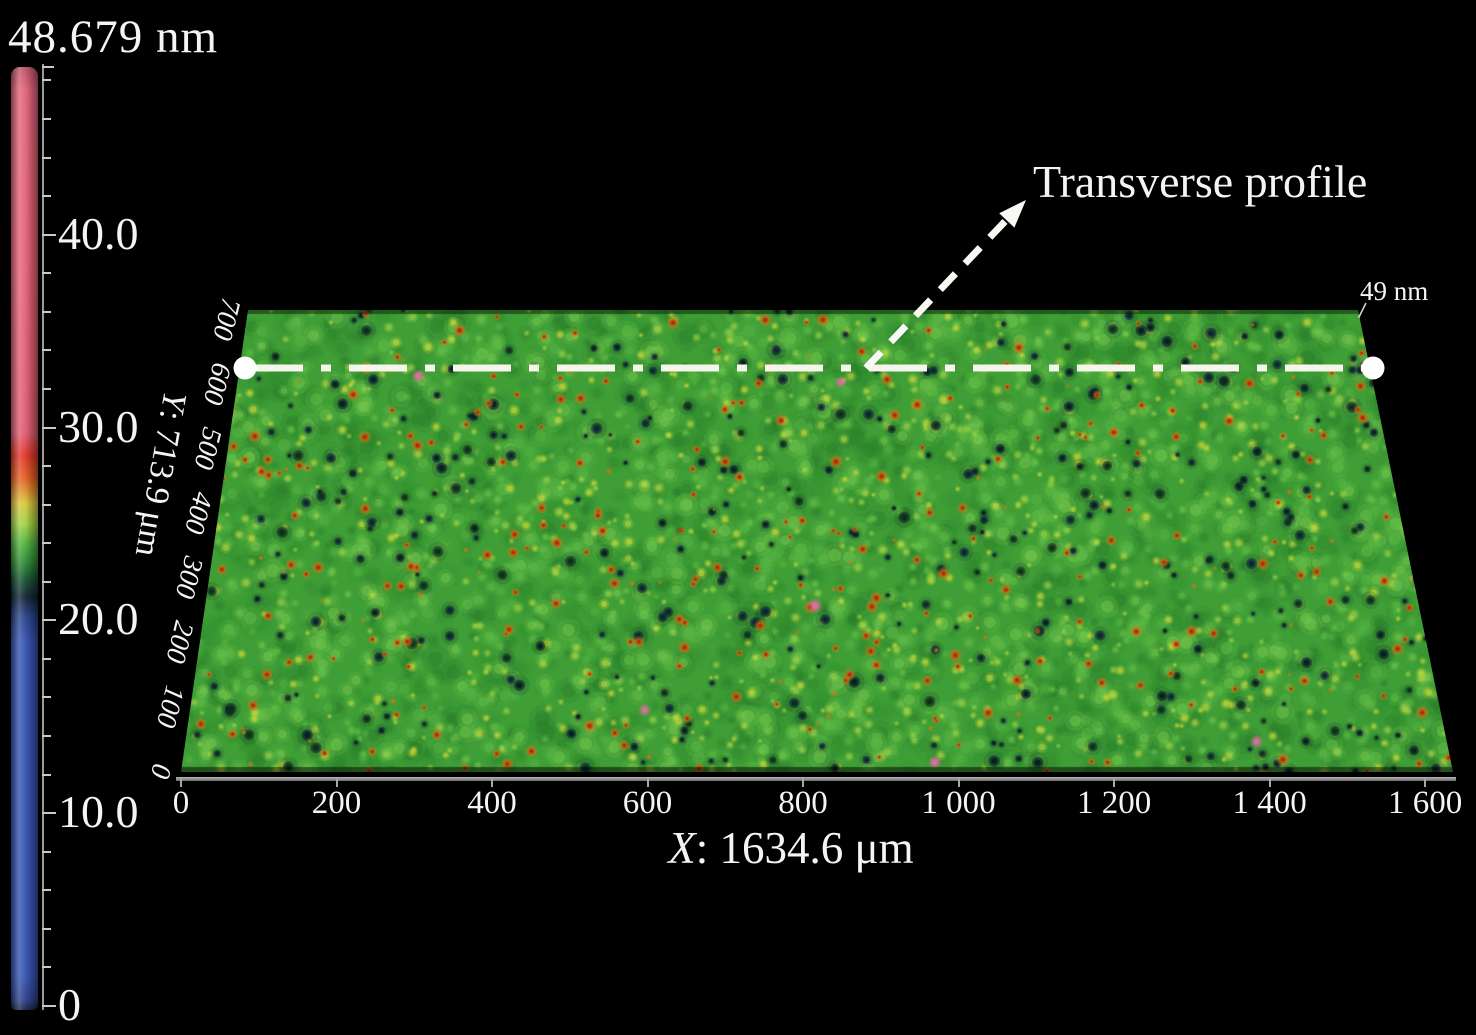 The width and height of the screenshot is (1476, 1035). What do you see at coordinates (69, 1004) in the screenshot?
I see `colorbar-tick-label: 0` at bounding box center [69, 1004].